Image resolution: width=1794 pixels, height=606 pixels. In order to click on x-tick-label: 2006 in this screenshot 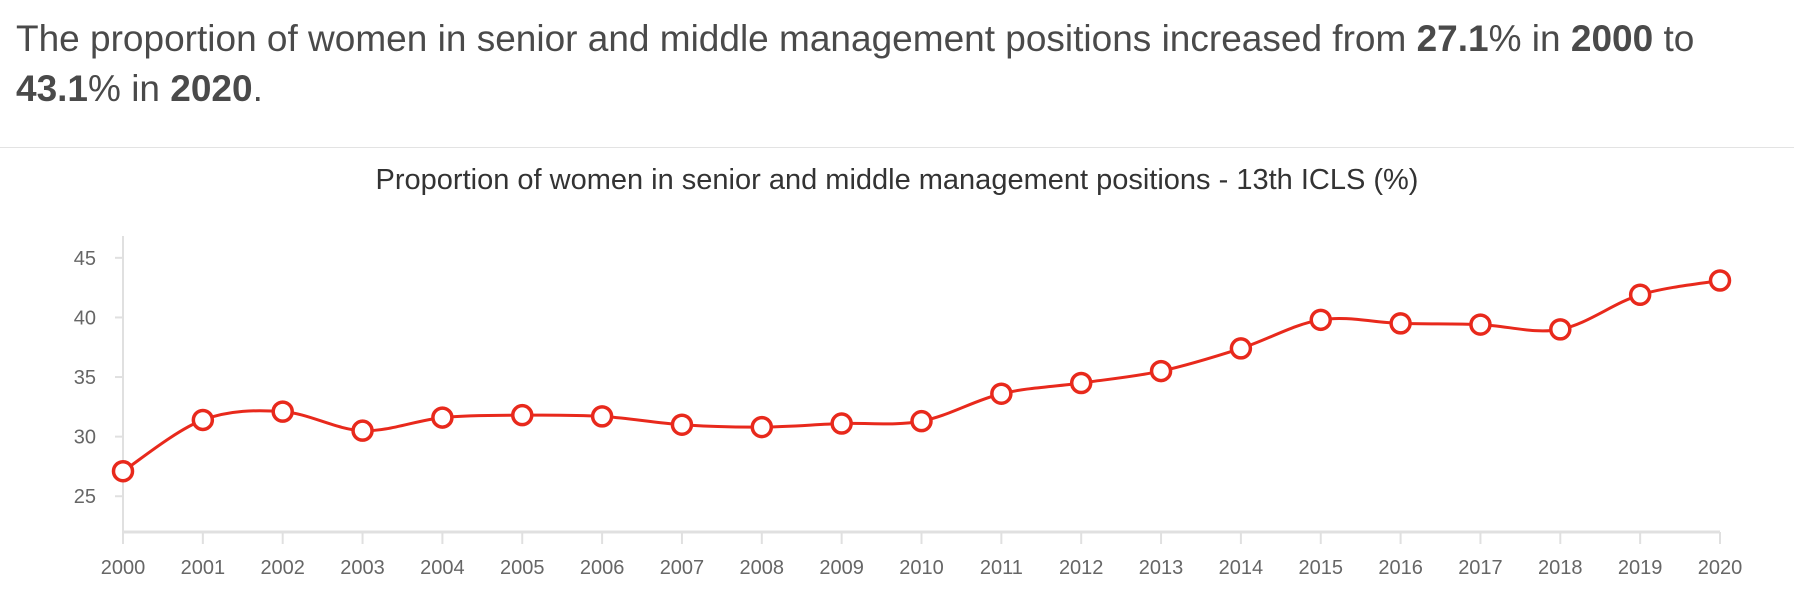, I will do `click(602, 568)`.